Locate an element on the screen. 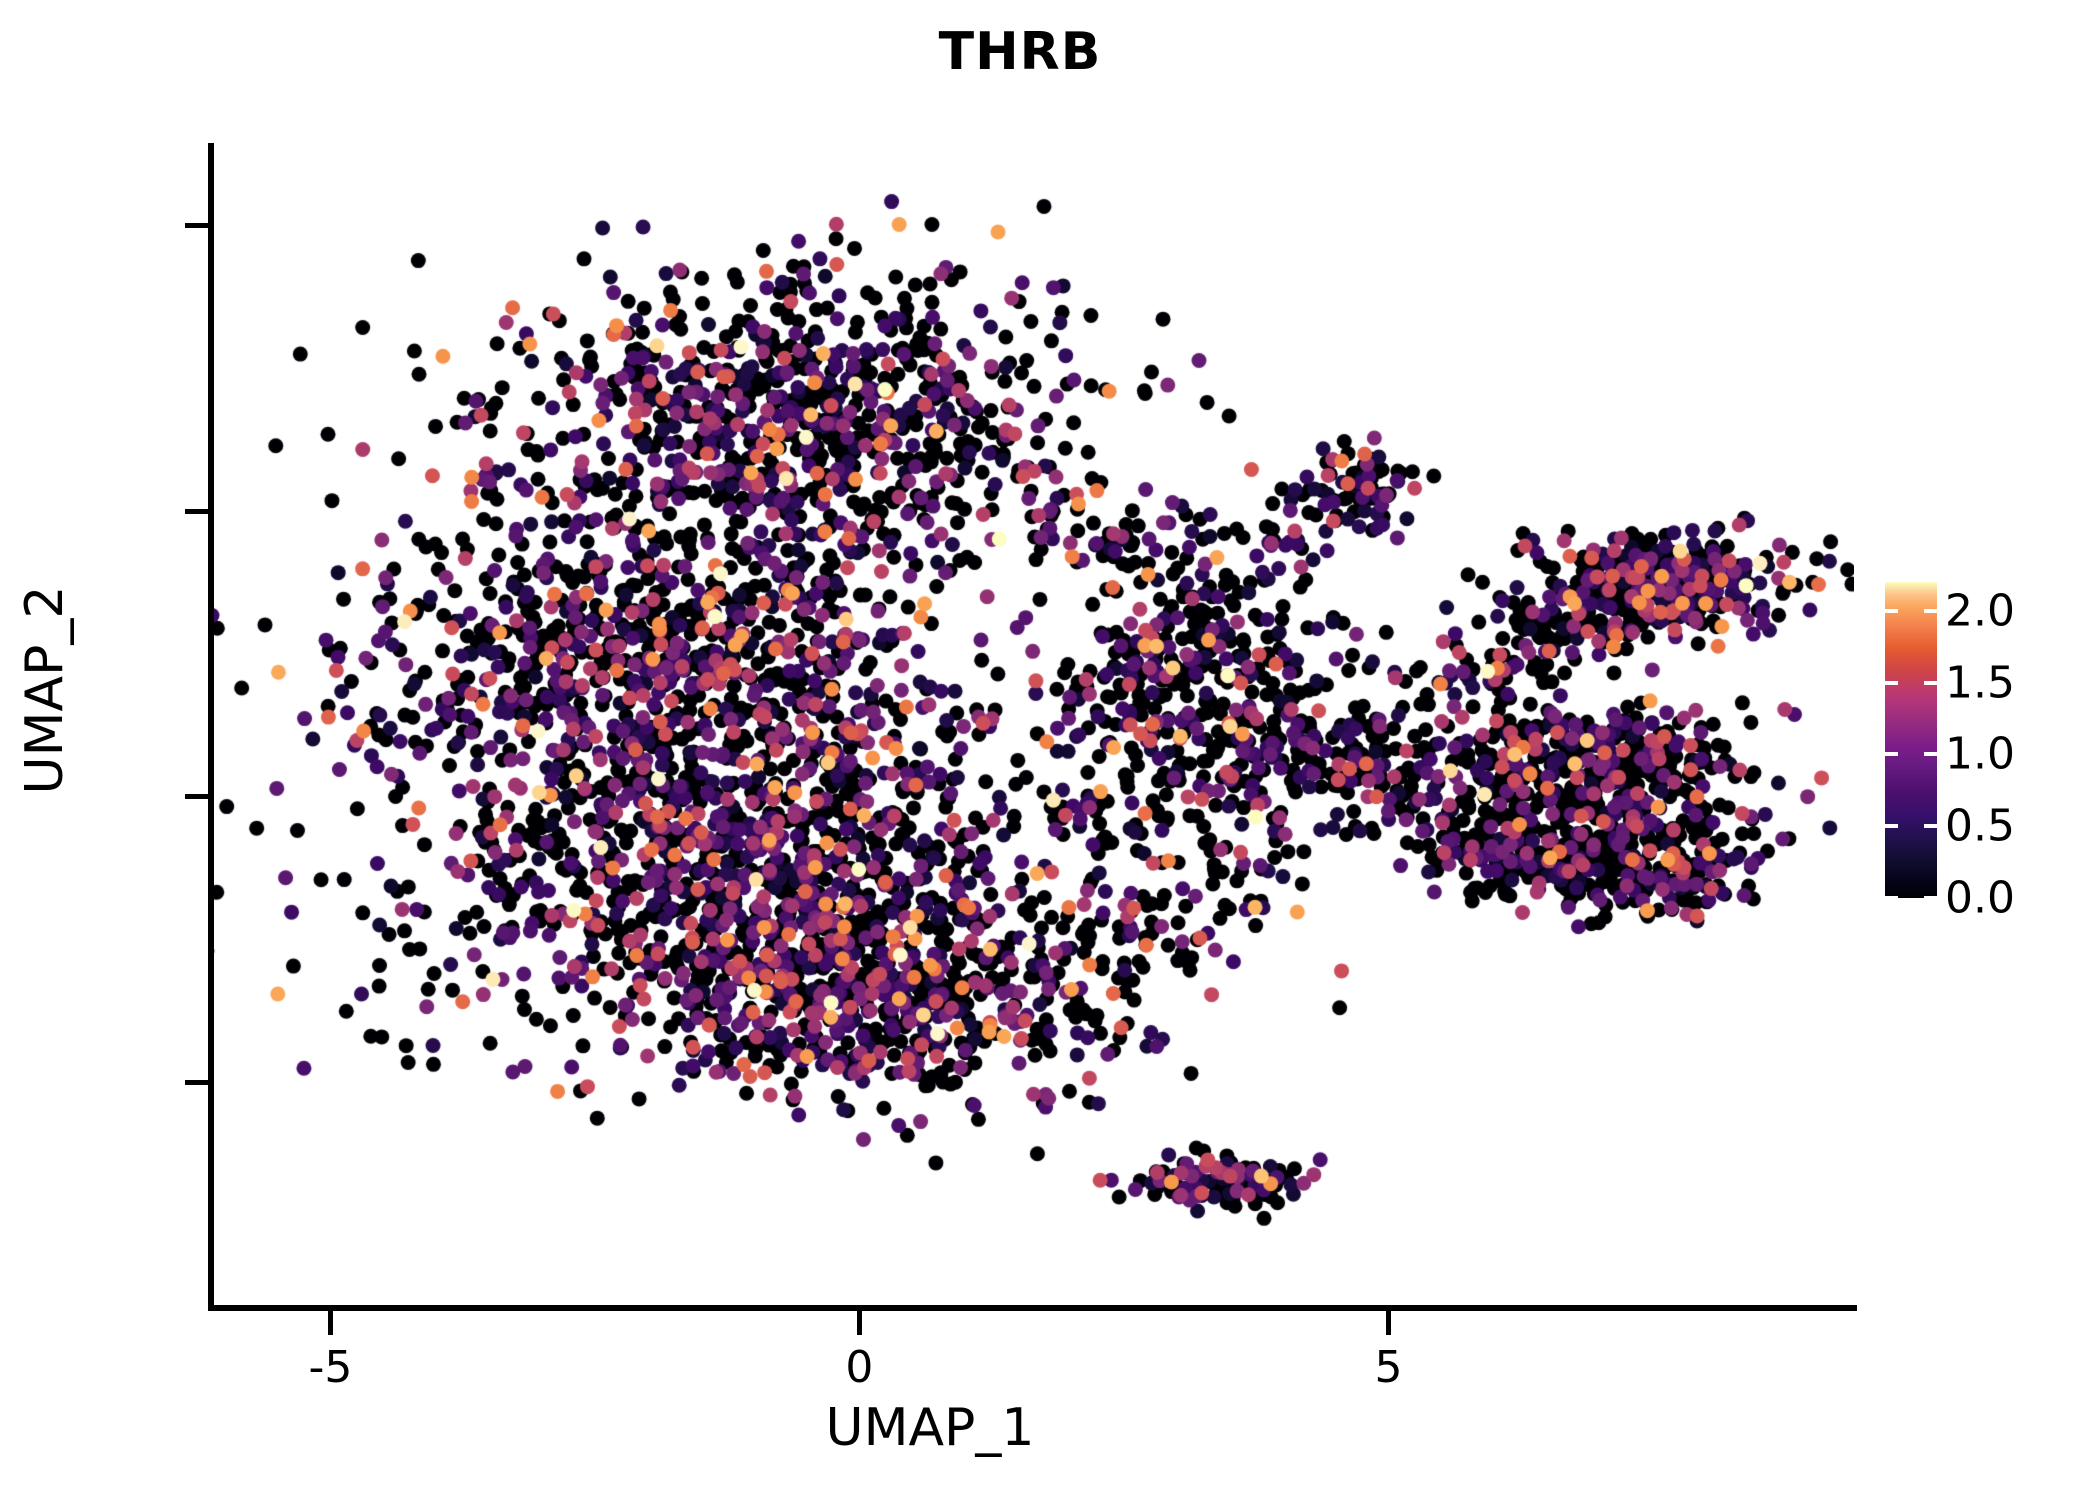 This screenshot has height=1500, width=2100. colorbar-tick-label: 0.5 is located at coordinates (1980, 826).